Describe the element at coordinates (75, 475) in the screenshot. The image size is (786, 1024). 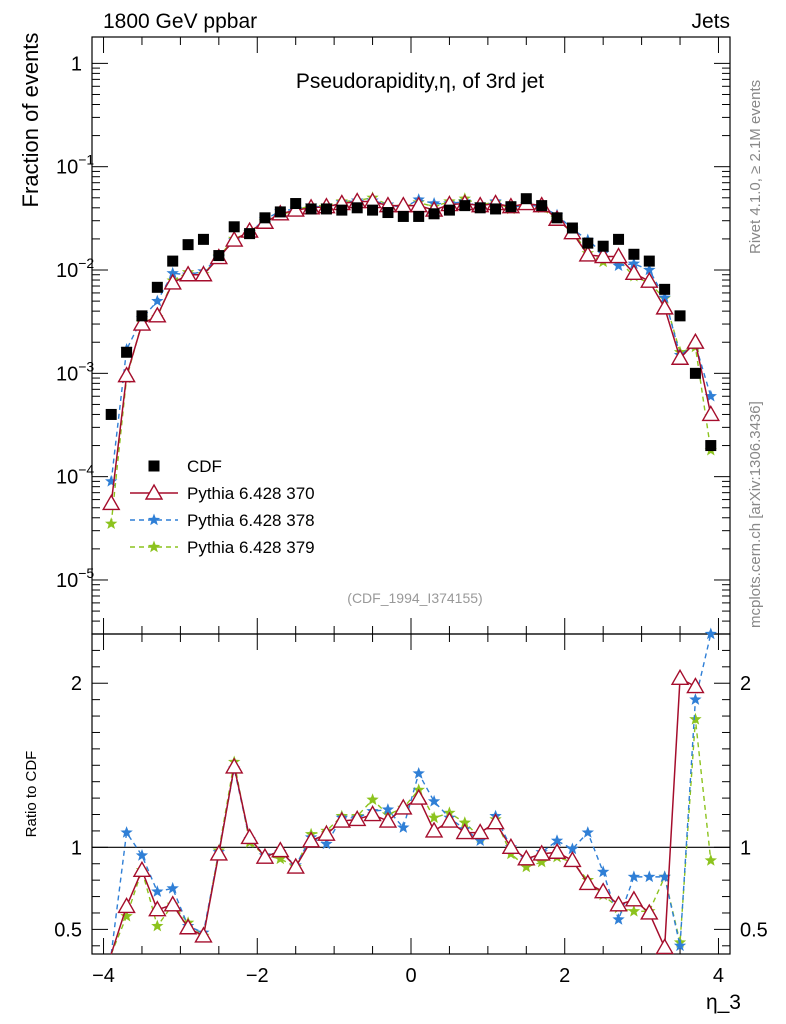
I see `main-y-tick-label: 10⁻⁴` at that location.